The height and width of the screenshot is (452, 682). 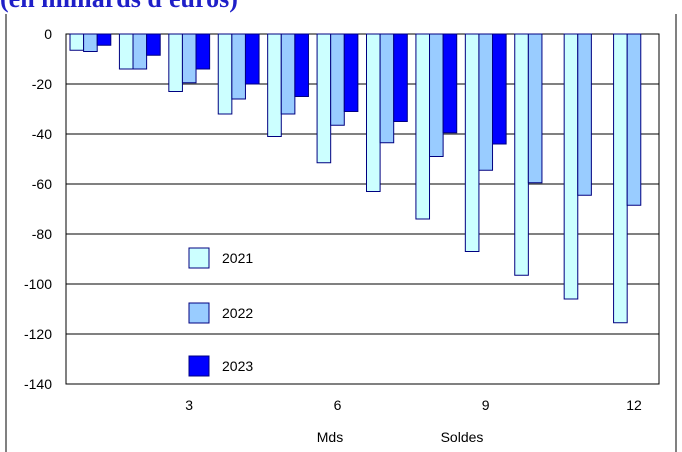 I want to click on legend: 2021 2022 2023, so click(x=220, y=312).